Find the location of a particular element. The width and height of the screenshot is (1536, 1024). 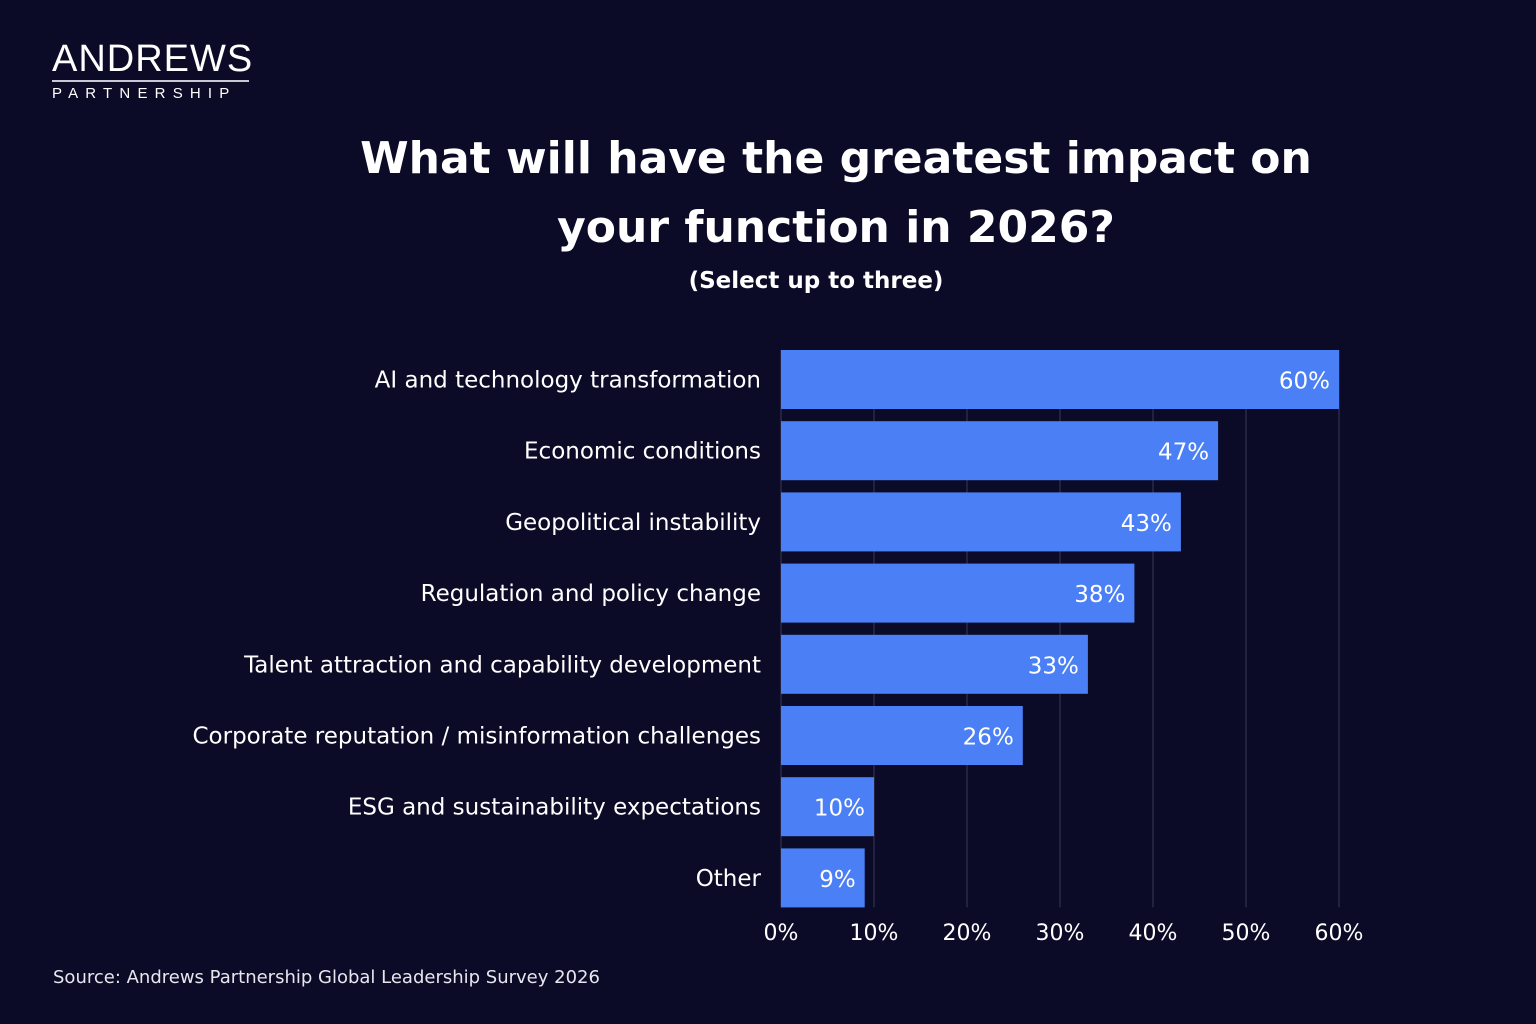

logo-sub-text: PARTNERSHIP is located at coordinates (144, 93).